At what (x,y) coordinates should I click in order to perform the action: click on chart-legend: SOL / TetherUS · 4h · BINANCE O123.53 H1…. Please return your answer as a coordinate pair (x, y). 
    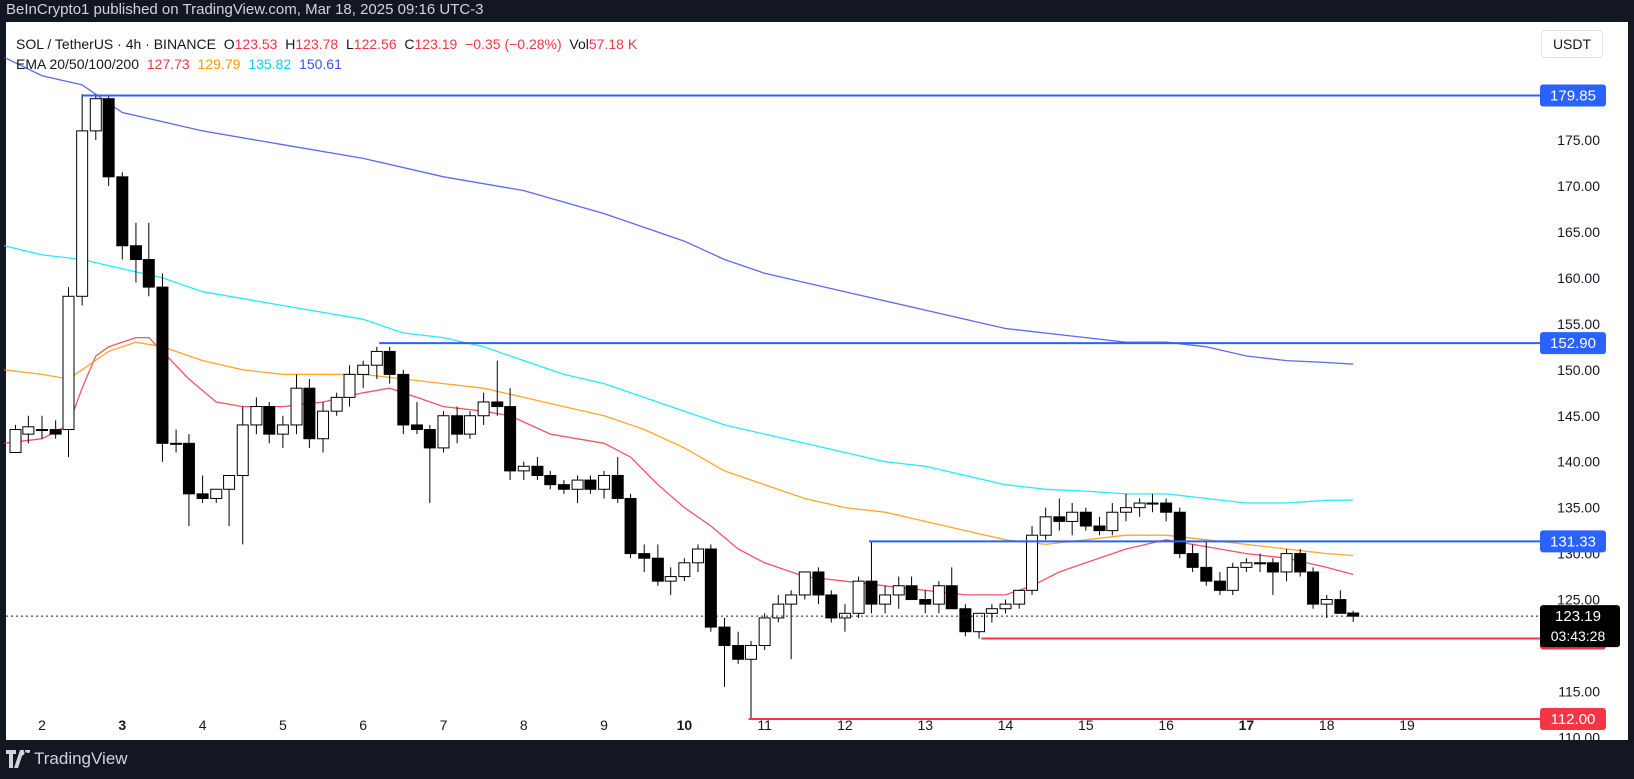
    Looking at the image, I should click on (326, 54).